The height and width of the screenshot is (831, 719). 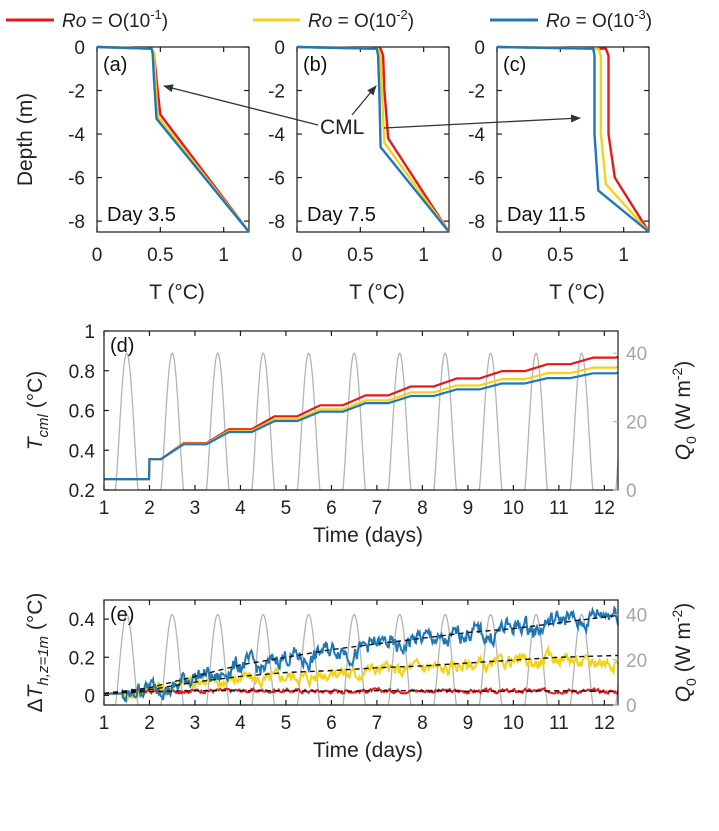 What do you see at coordinates (559, 723) in the screenshot?
I see `x-tick-label: 11` at bounding box center [559, 723].